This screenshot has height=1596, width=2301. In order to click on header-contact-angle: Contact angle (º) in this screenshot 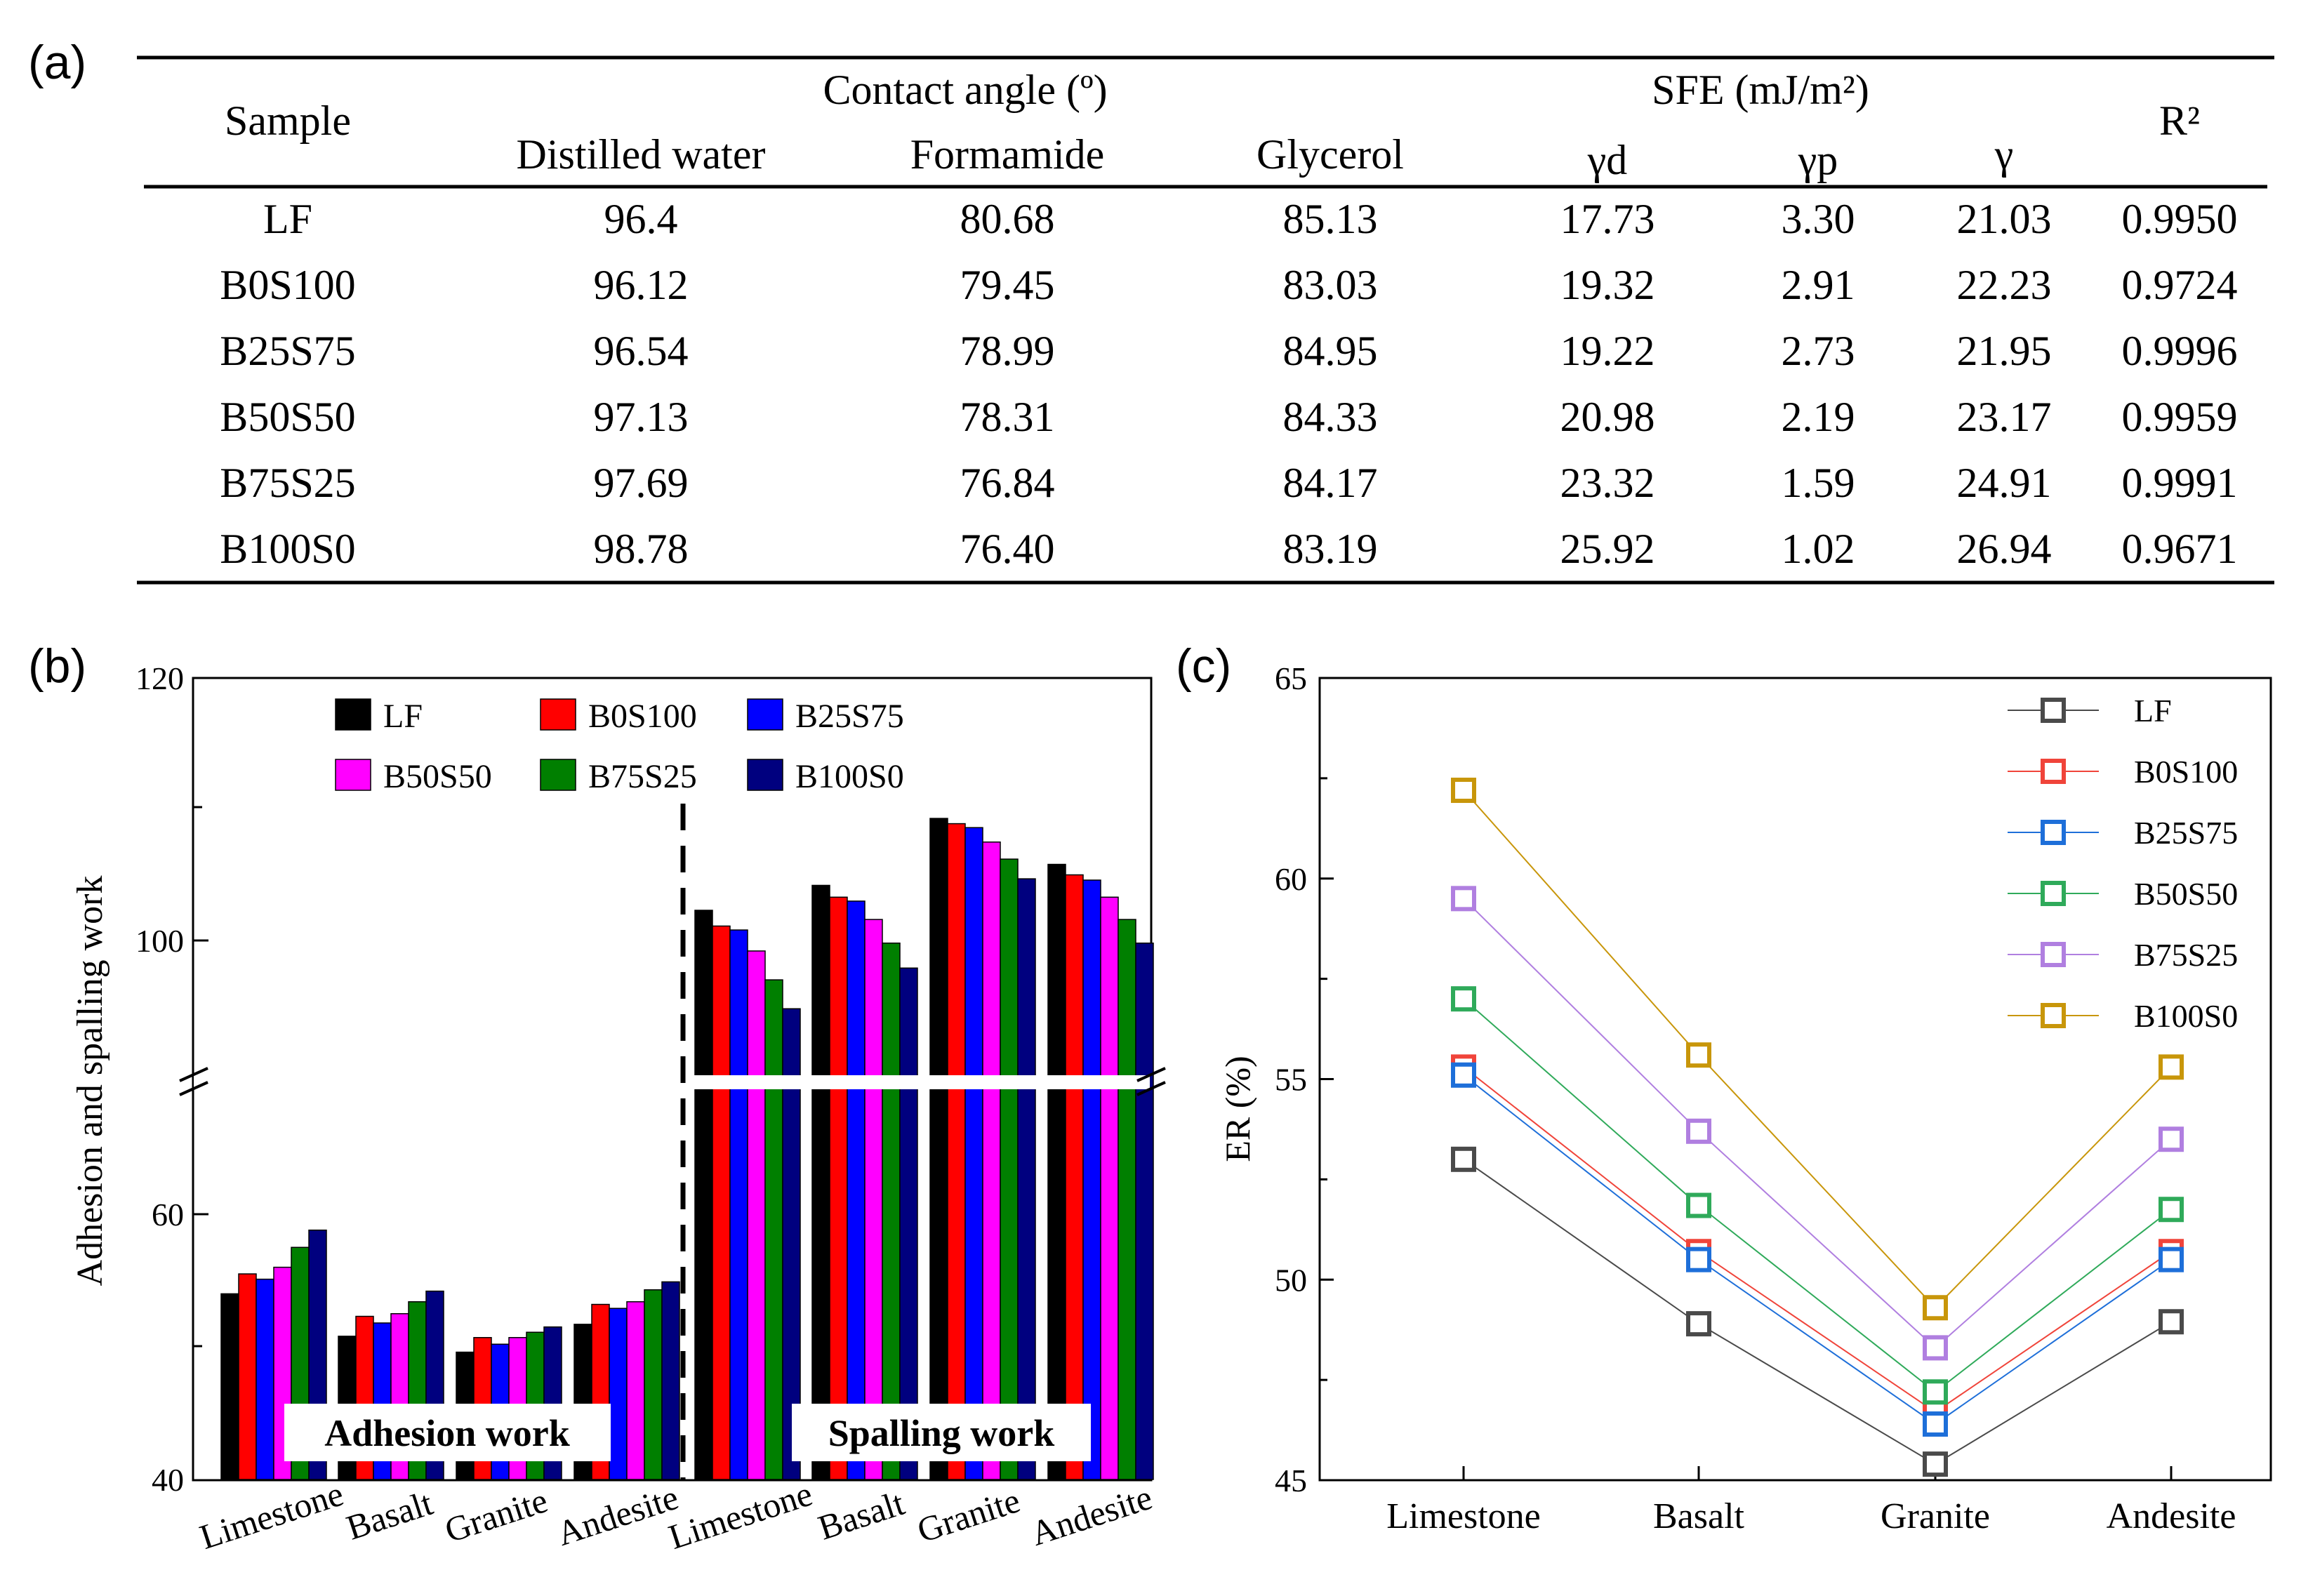, I will do `click(965, 90)`.